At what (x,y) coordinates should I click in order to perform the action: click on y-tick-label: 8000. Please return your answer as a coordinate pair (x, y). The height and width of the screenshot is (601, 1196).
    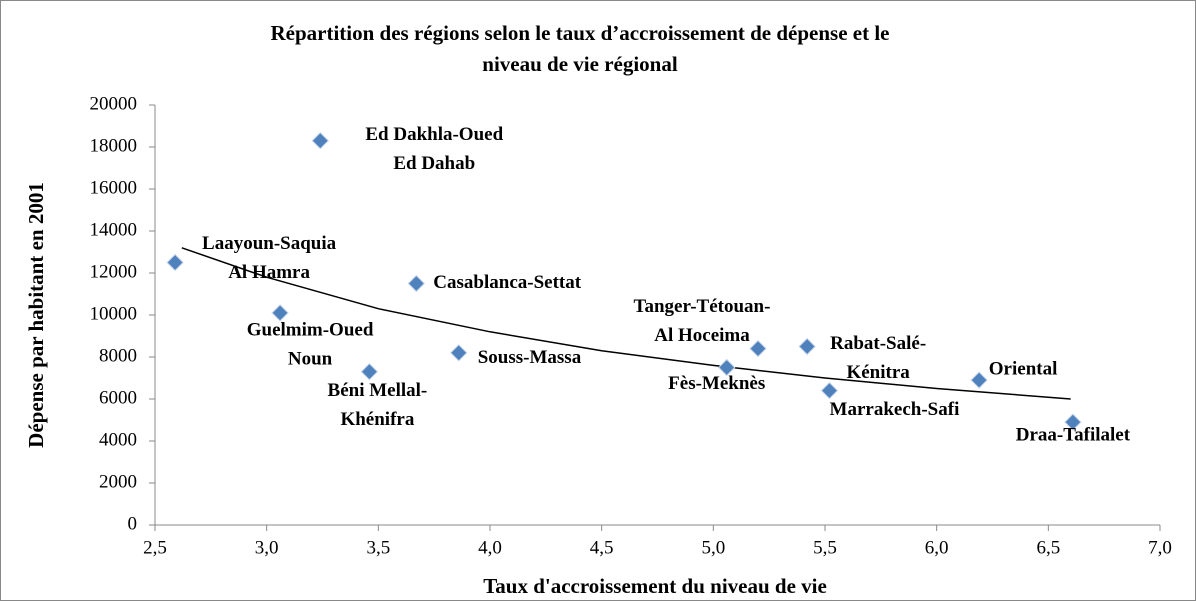
    Looking at the image, I should click on (118, 355).